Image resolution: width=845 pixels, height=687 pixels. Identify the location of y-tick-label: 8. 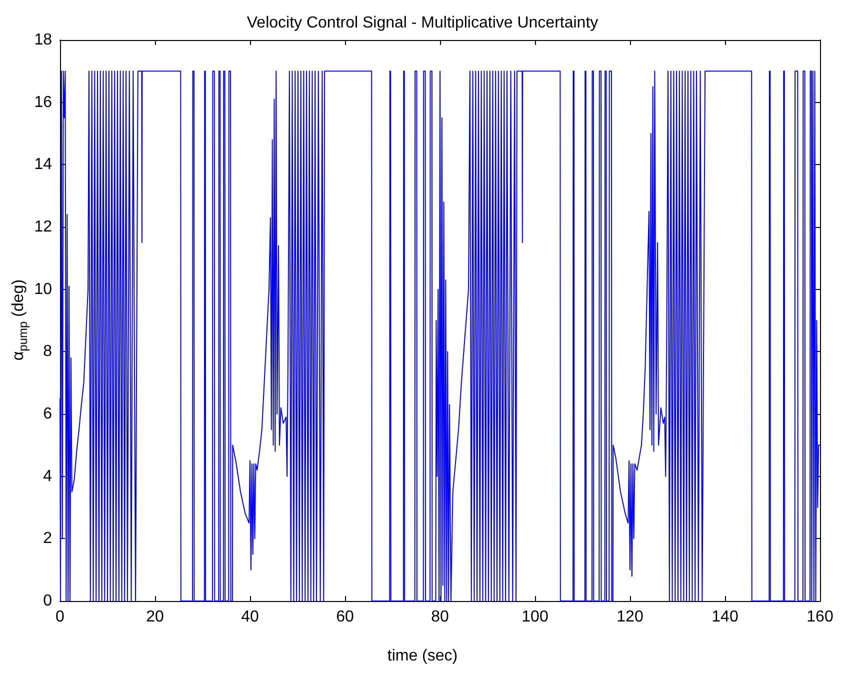
(47, 351).